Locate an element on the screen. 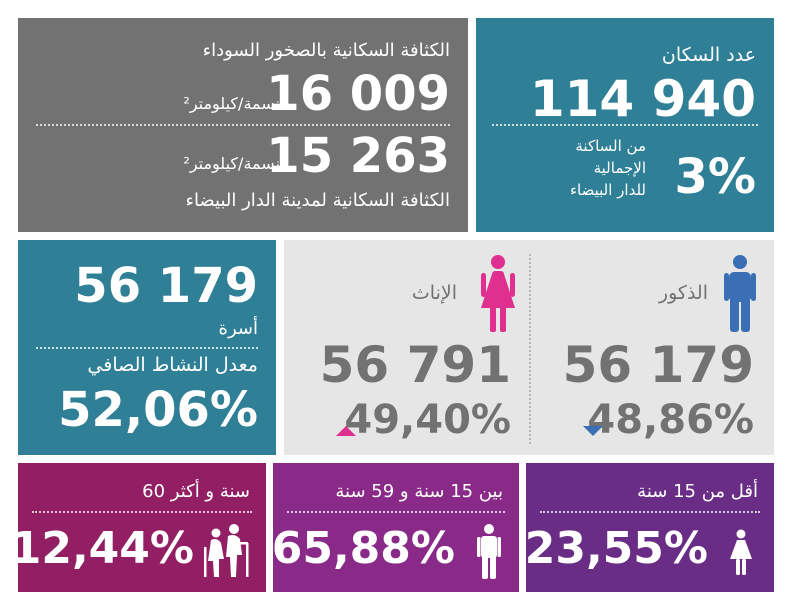 Image resolution: width=792 pixels, height=612 pixels. share-label-line1: من الساكنة is located at coordinates (610, 146).